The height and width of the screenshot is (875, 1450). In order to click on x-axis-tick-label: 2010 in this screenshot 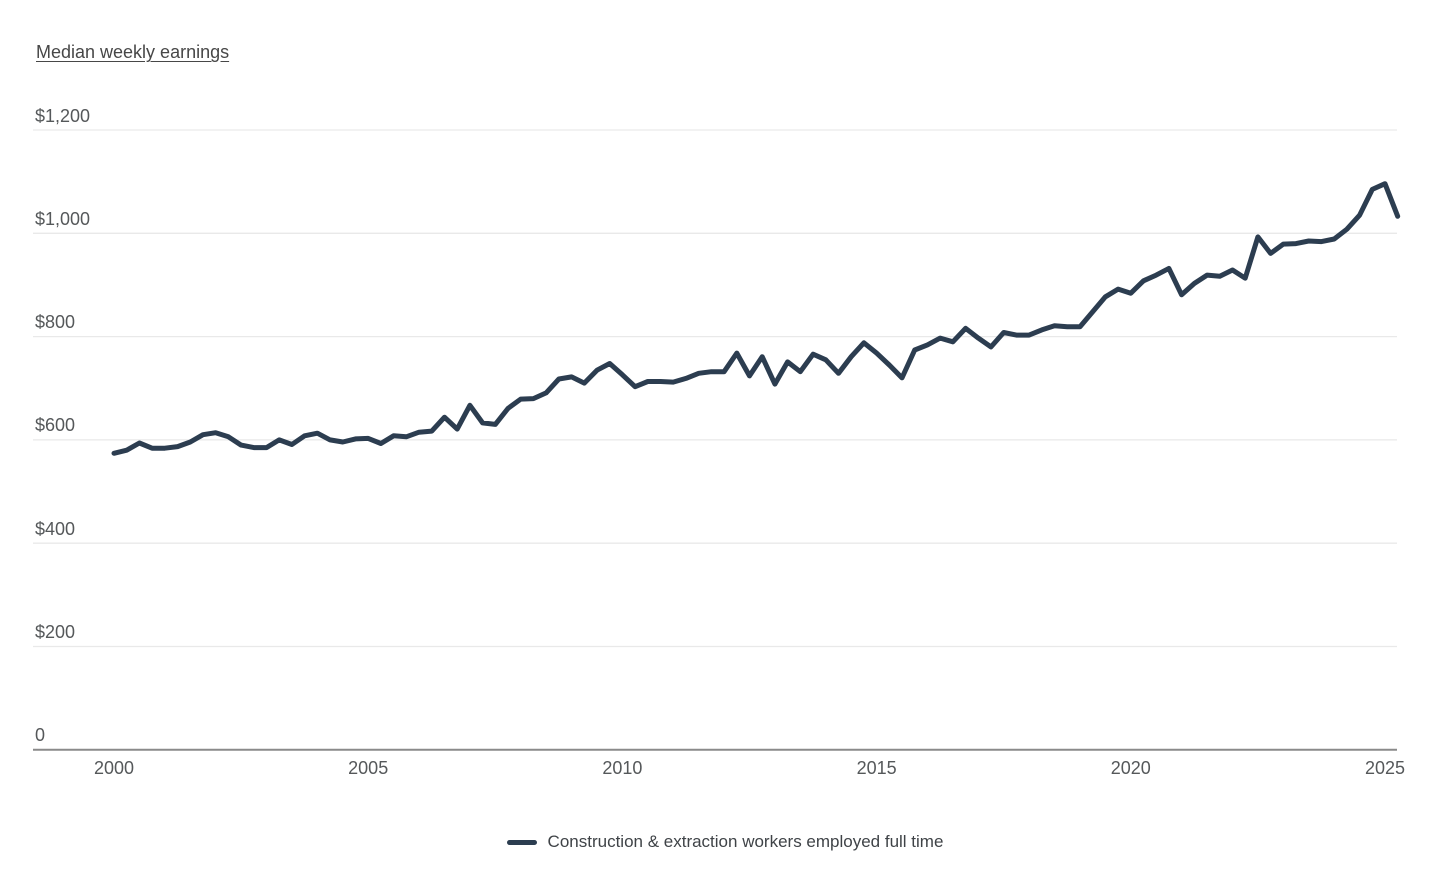, I will do `click(622, 768)`.